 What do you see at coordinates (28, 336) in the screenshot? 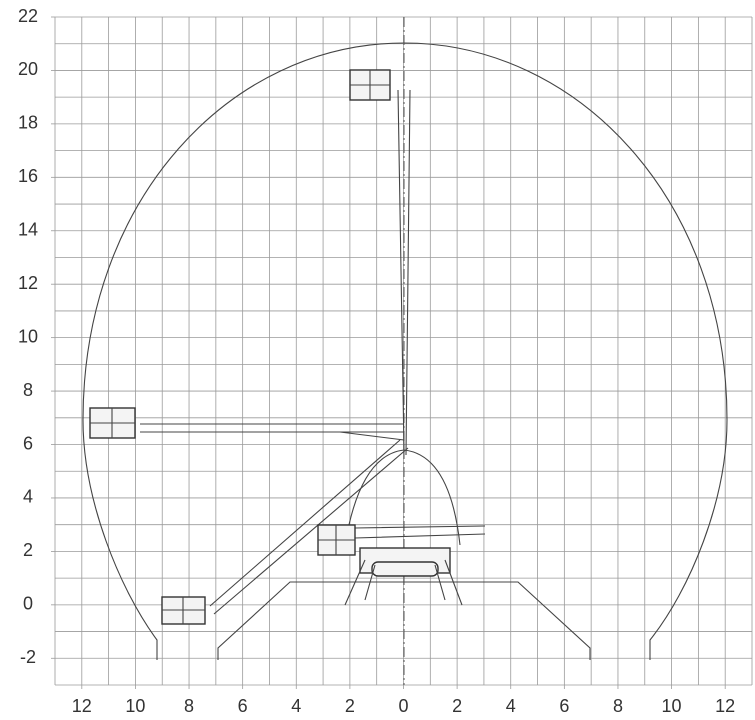
I see `y-tick-label: 10` at bounding box center [28, 336].